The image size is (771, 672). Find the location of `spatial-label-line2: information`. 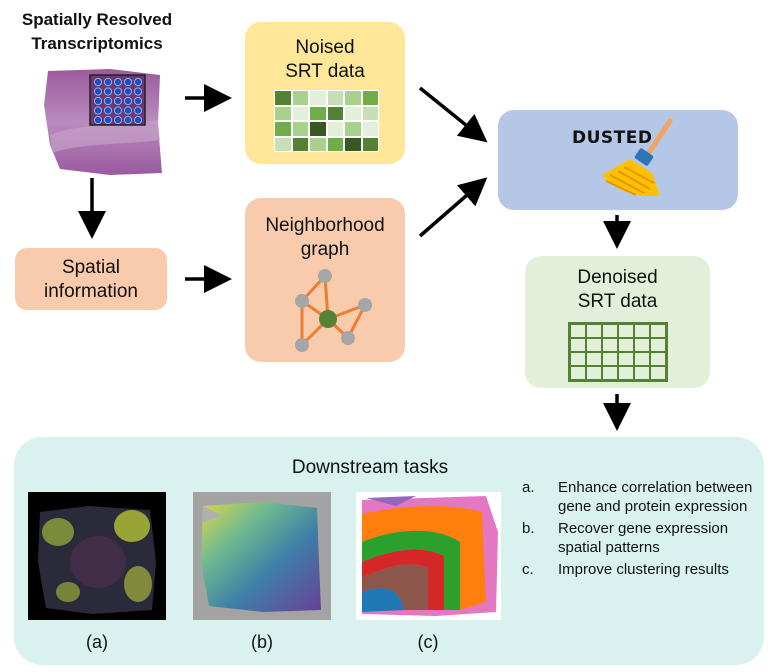

spatial-label-line2: information is located at coordinates (91, 291).